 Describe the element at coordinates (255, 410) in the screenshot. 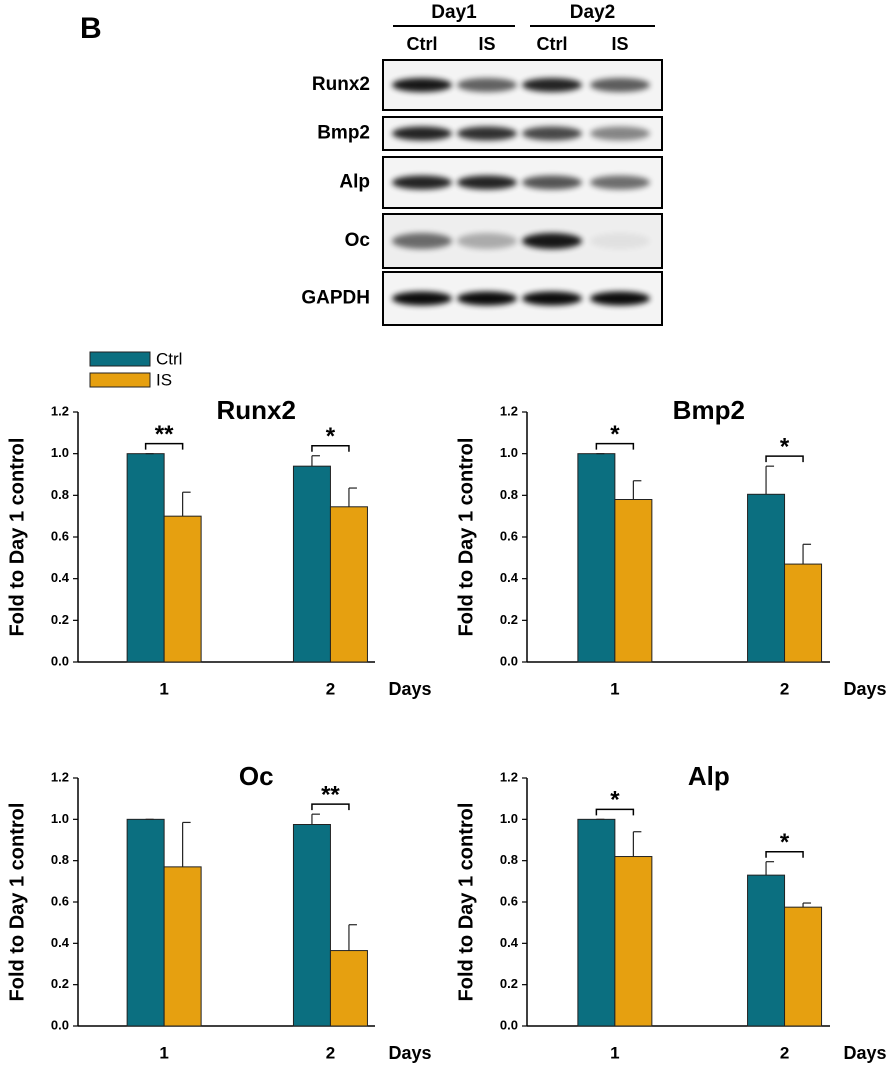

I see `chart-title: Runx2` at that location.